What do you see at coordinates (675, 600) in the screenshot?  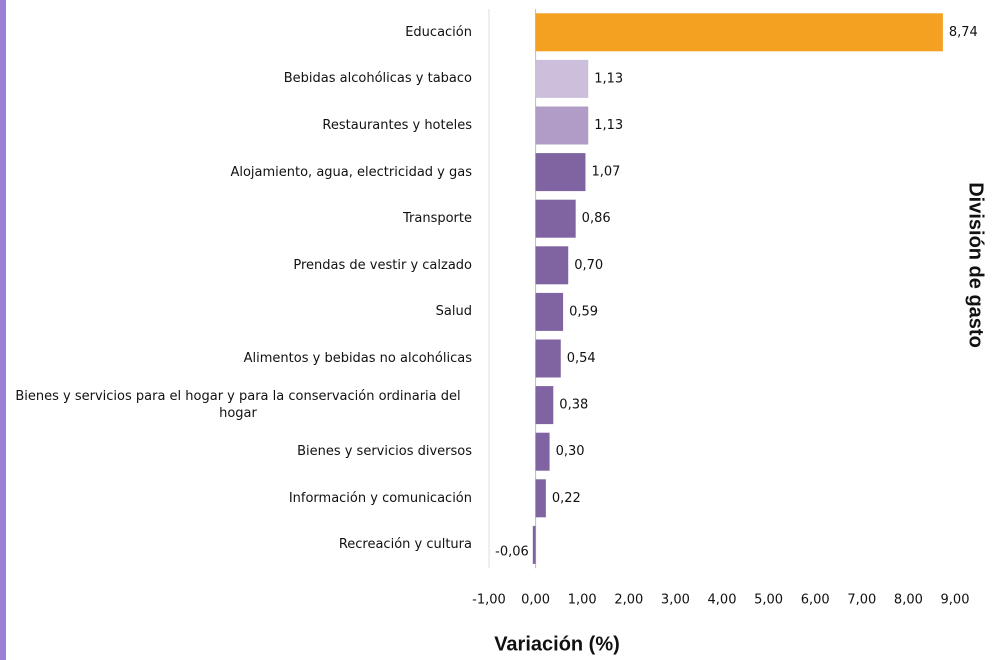 I see `x-tick-label: 3,00` at bounding box center [675, 600].